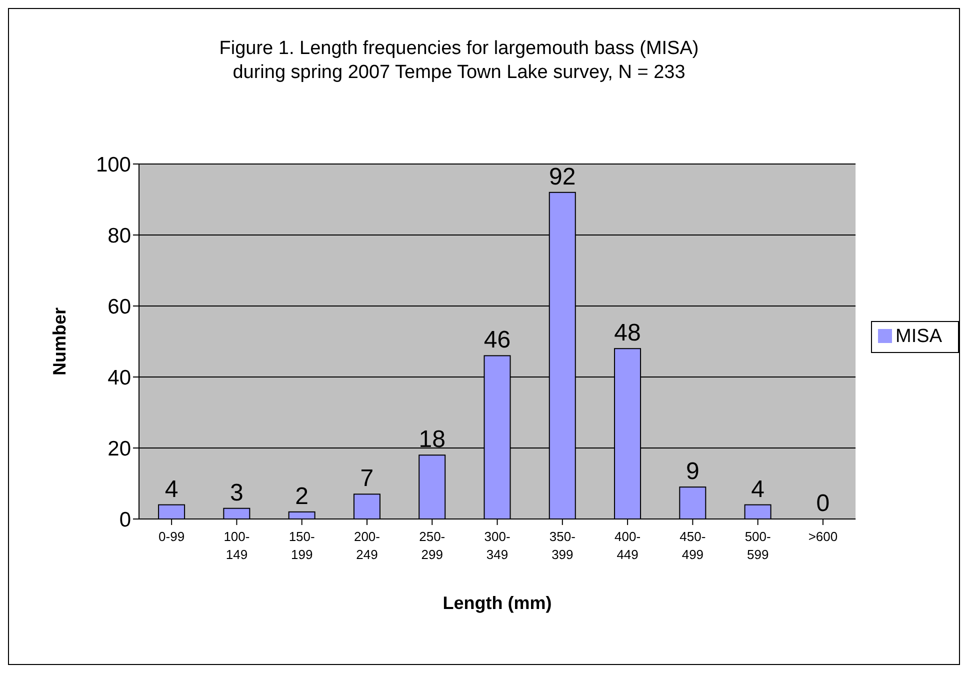 The height and width of the screenshot is (675, 969). What do you see at coordinates (627, 545) in the screenshot?
I see `x-tick-label: 400-449` at bounding box center [627, 545].